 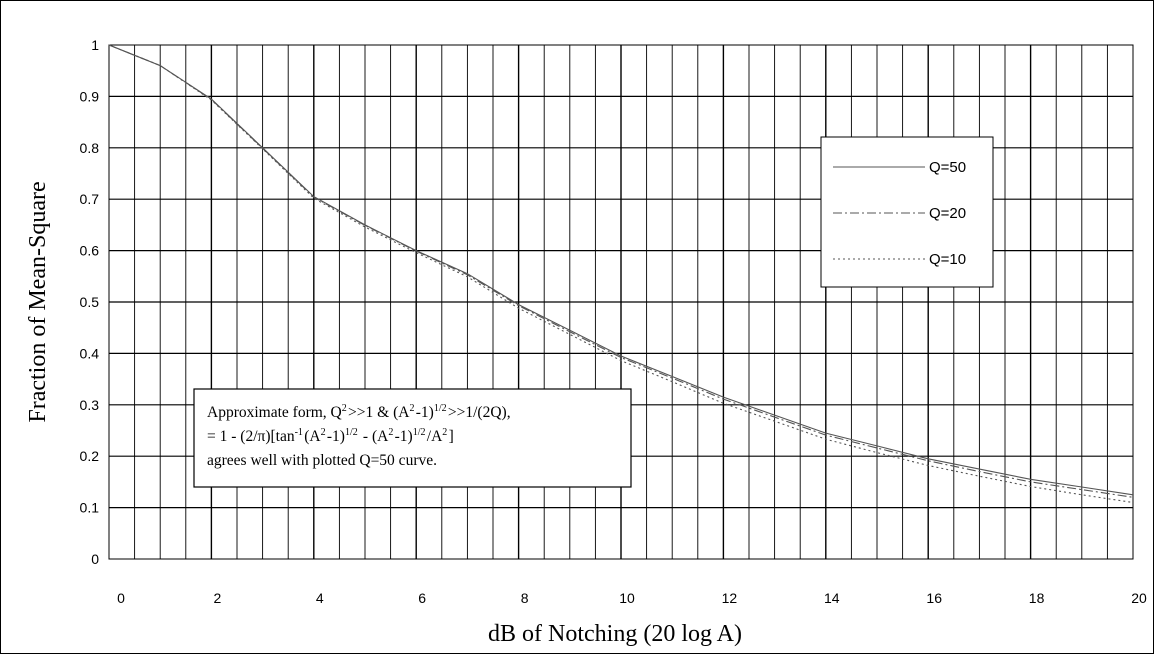 What do you see at coordinates (525, 598) in the screenshot?
I see `x-tick-label: 8` at bounding box center [525, 598].